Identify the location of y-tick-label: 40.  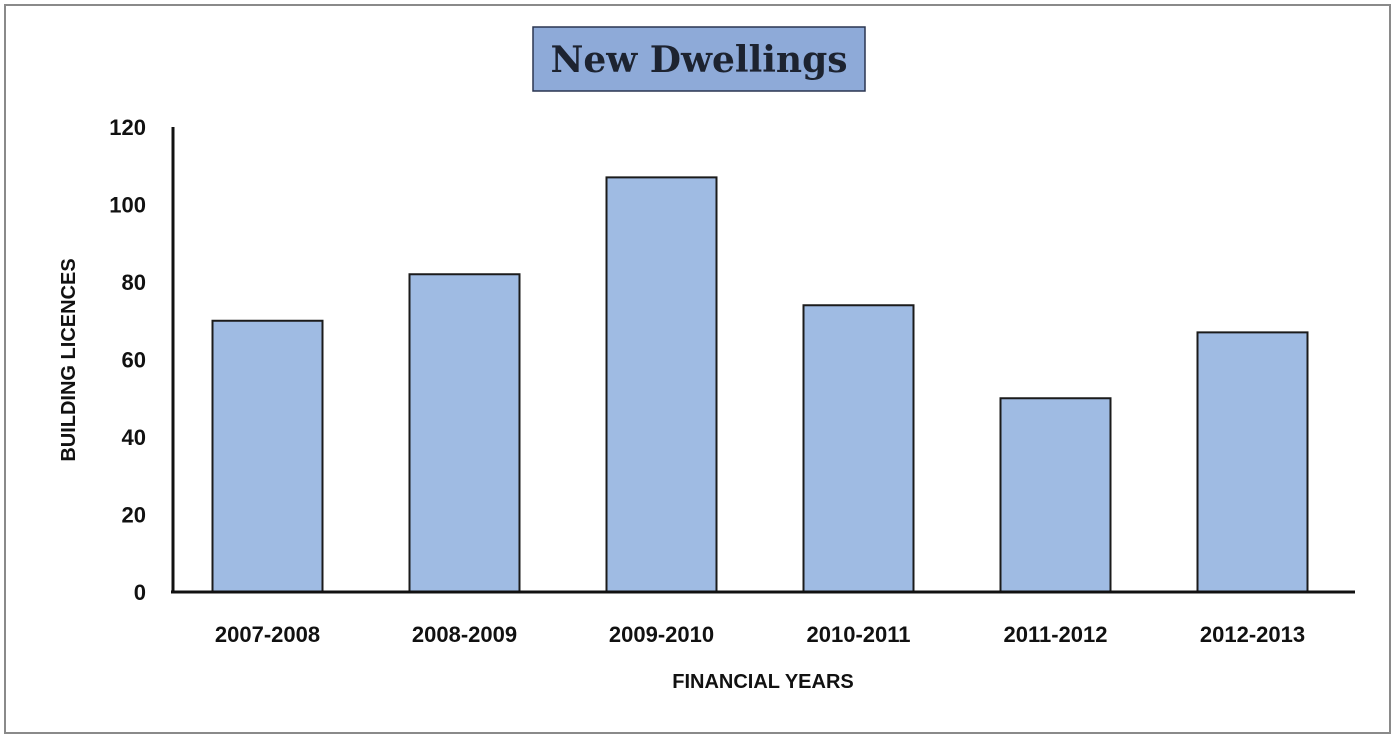
(134, 437).